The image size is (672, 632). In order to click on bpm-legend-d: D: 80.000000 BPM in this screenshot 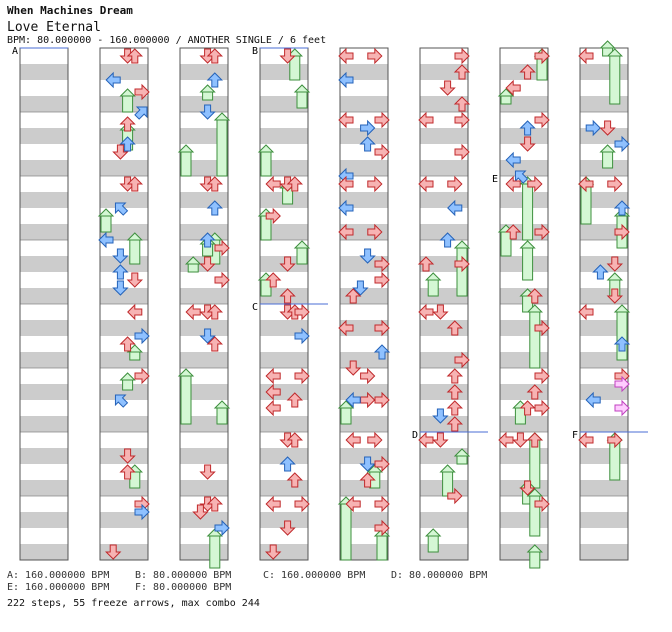, I will do `click(439, 575)`.